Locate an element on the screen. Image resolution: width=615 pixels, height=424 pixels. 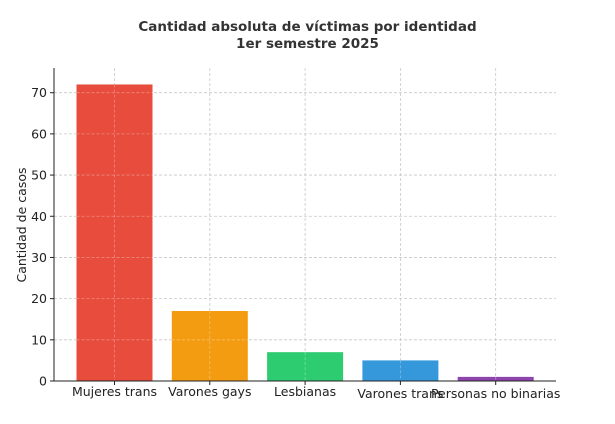
x-tick-label: Varones trans is located at coordinates (400, 393).